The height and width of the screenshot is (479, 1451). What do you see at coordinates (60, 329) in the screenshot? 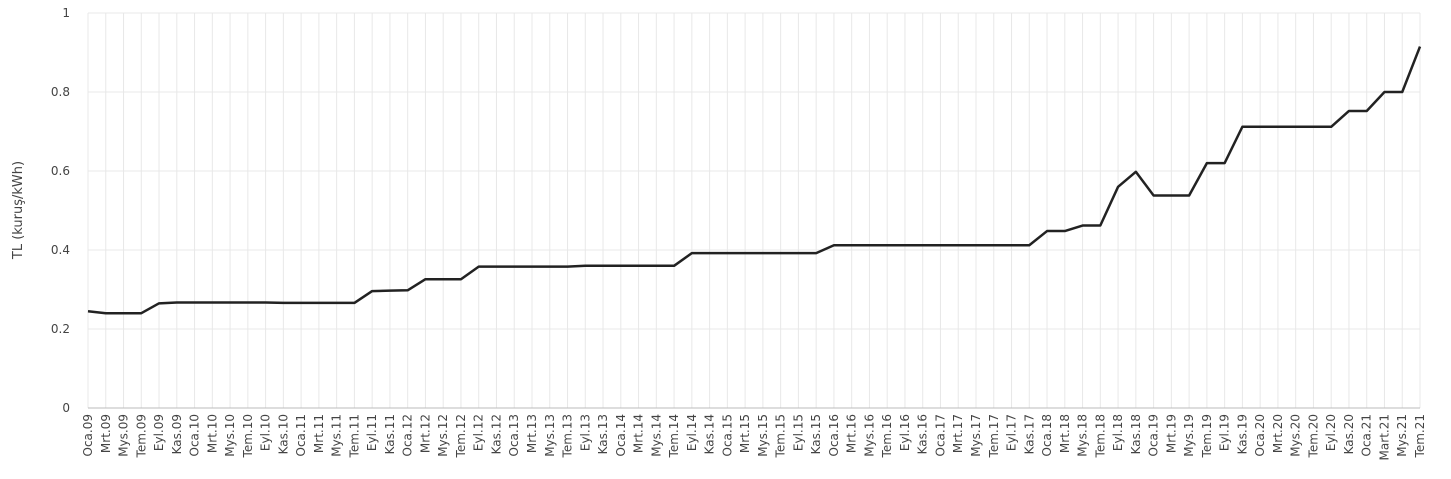
I see `y-tick-label: 0.2` at bounding box center [60, 329].